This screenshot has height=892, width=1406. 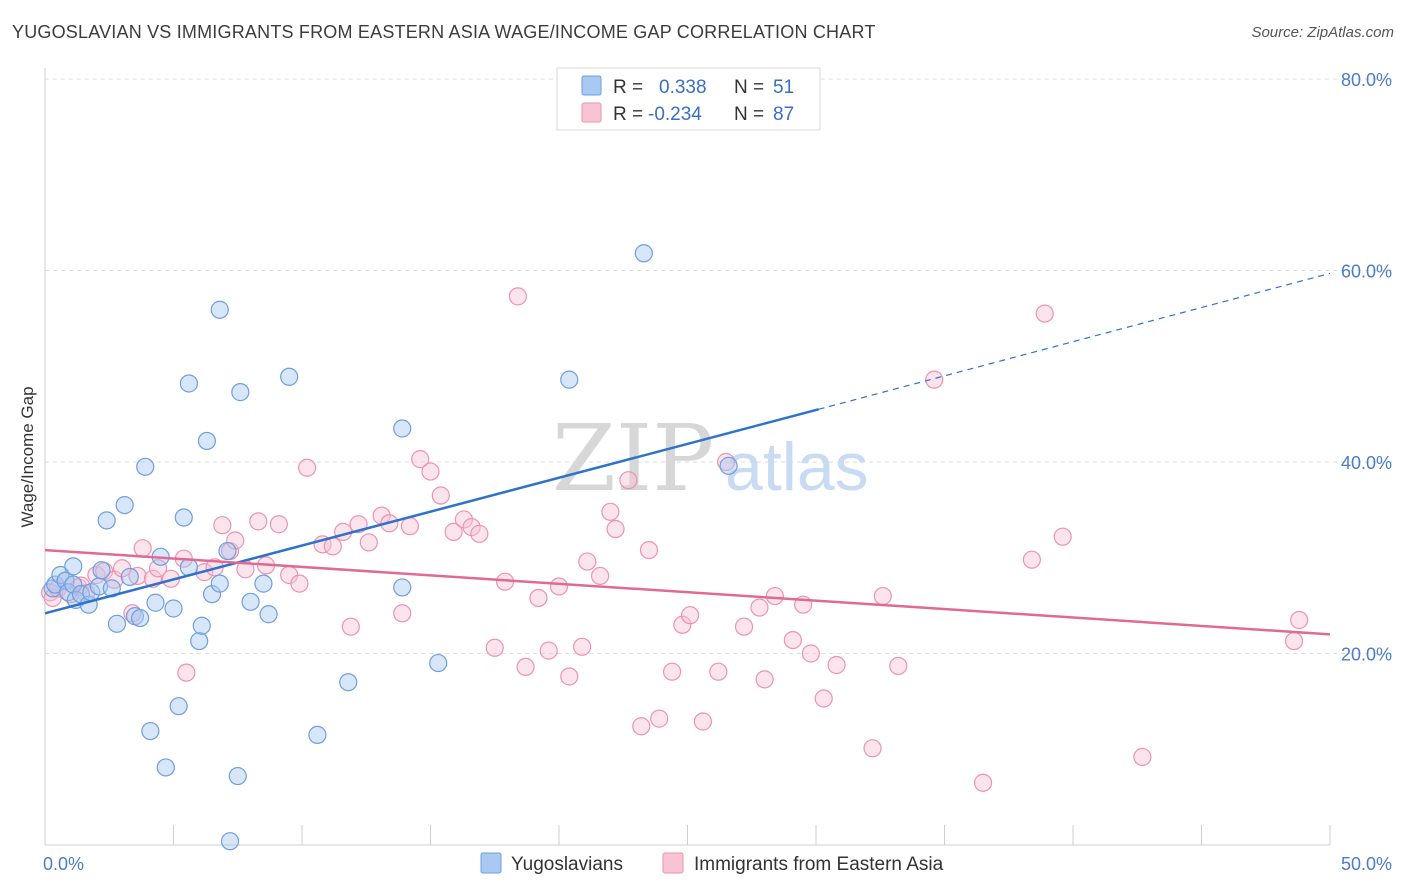 What do you see at coordinates (710, 458) in the screenshot?
I see `watermark: ZIP atlas` at bounding box center [710, 458].